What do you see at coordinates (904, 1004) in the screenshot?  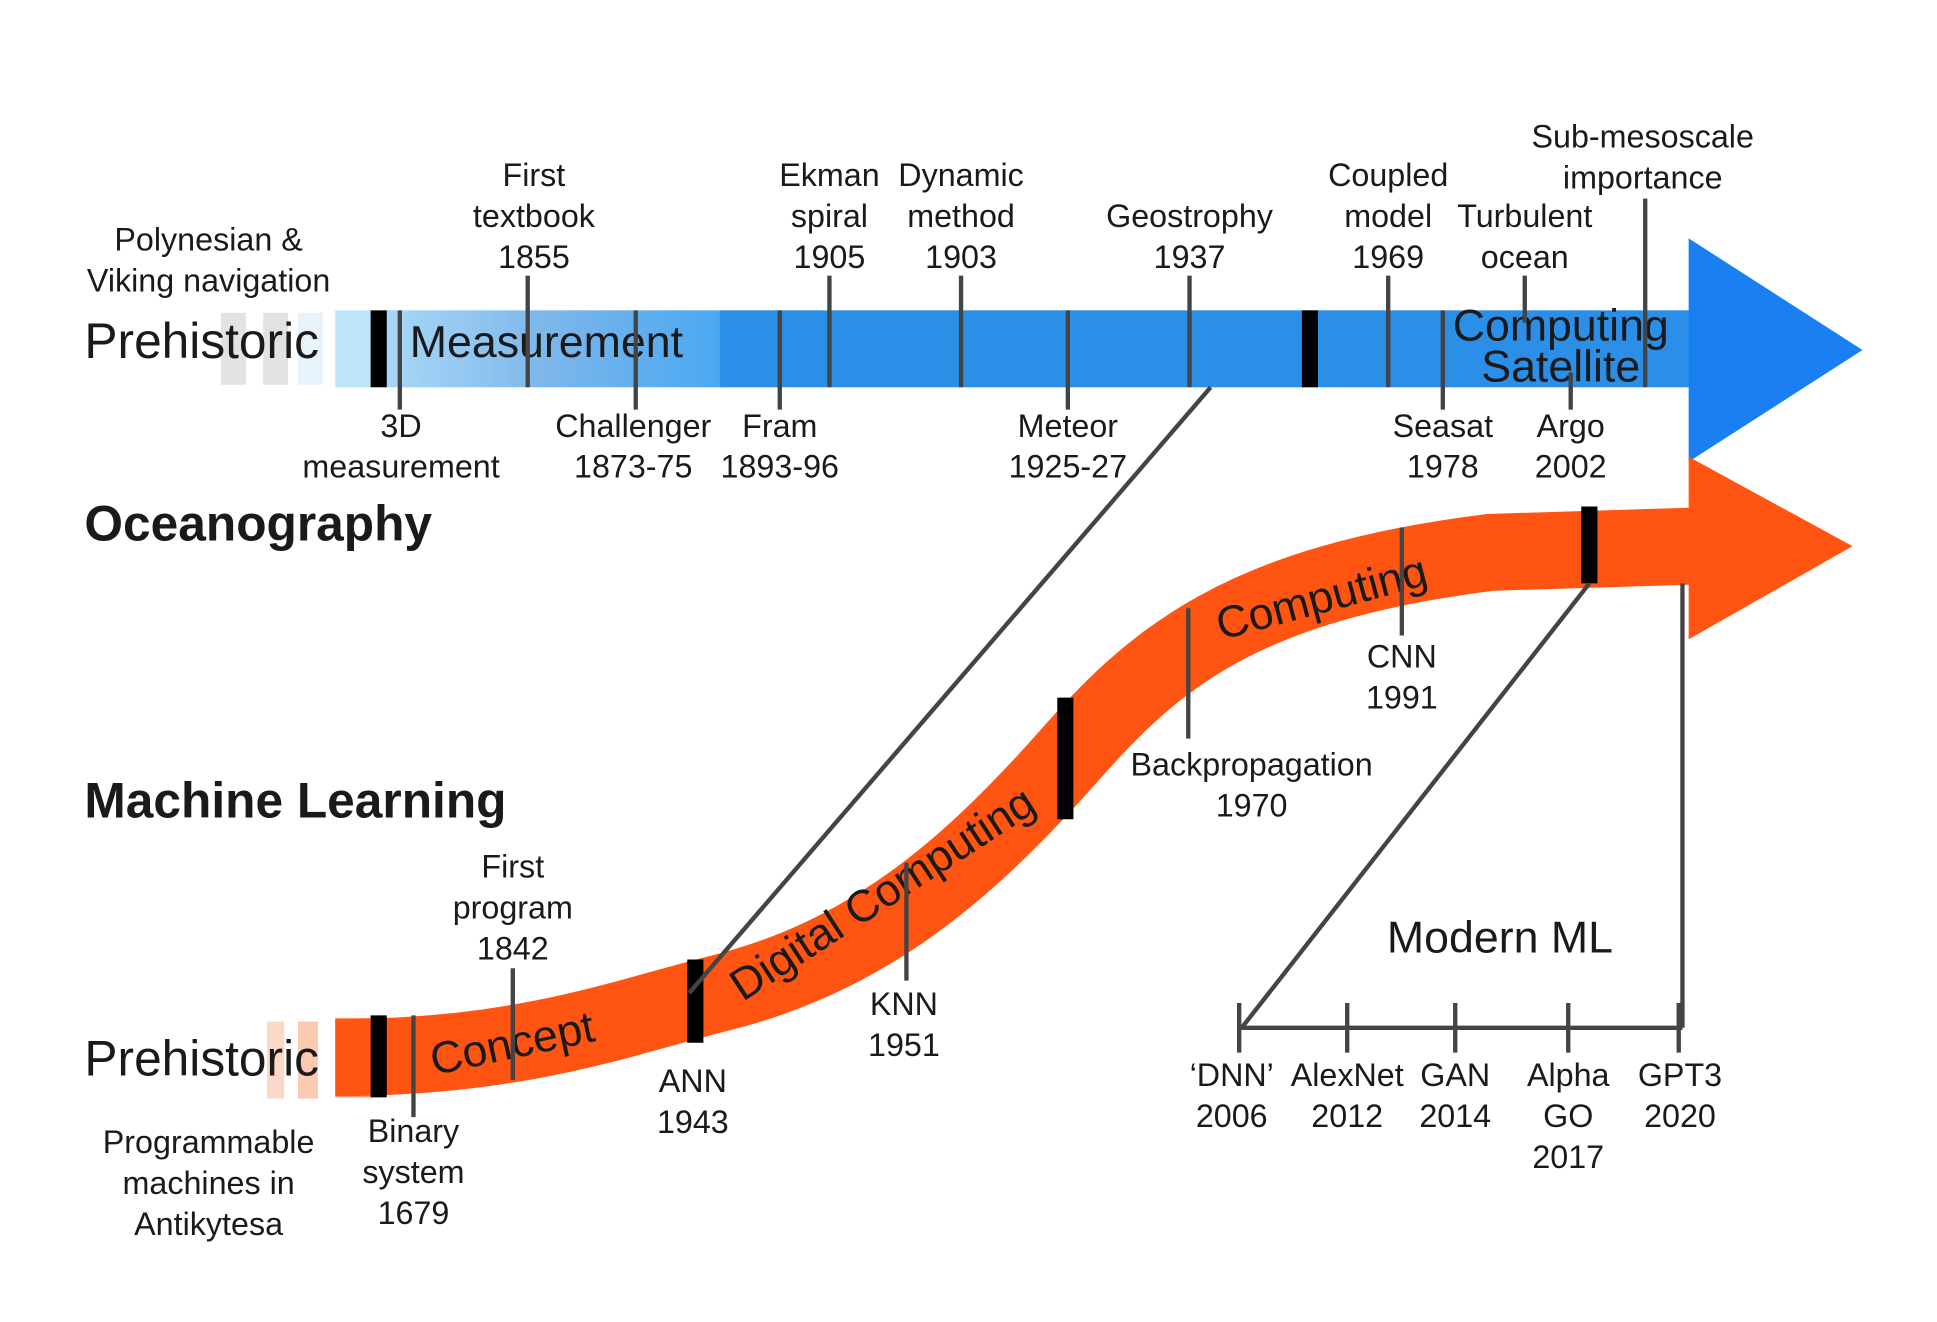 I see `event-label: KNN` at bounding box center [904, 1004].